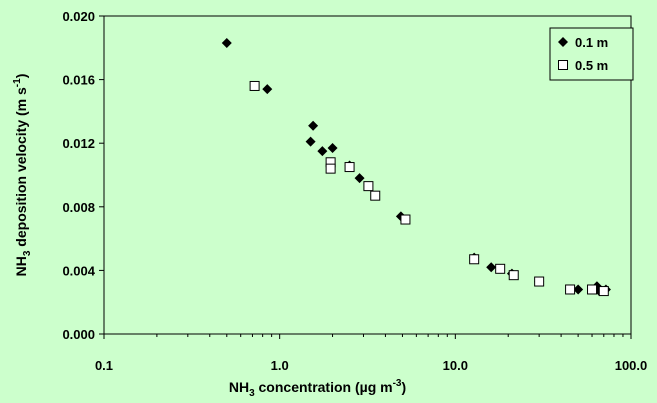  What do you see at coordinates (563, 42) in the screenshot?
I see `legend-marker-filled-diamond` at bounding box center [563, 42].